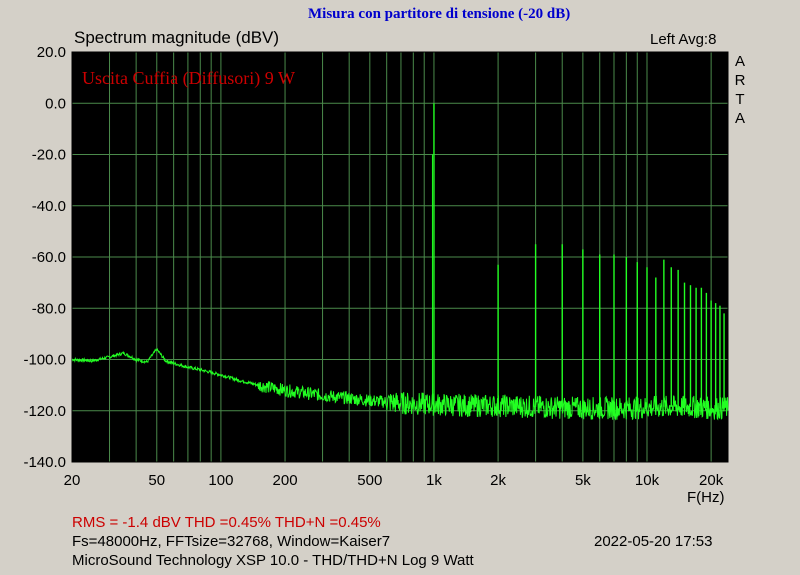  What do you see at coordinates (653, 541) in the screenshot?
I see `timestamp: 2022-05-20 17:53` at bounding box center [653, 541].